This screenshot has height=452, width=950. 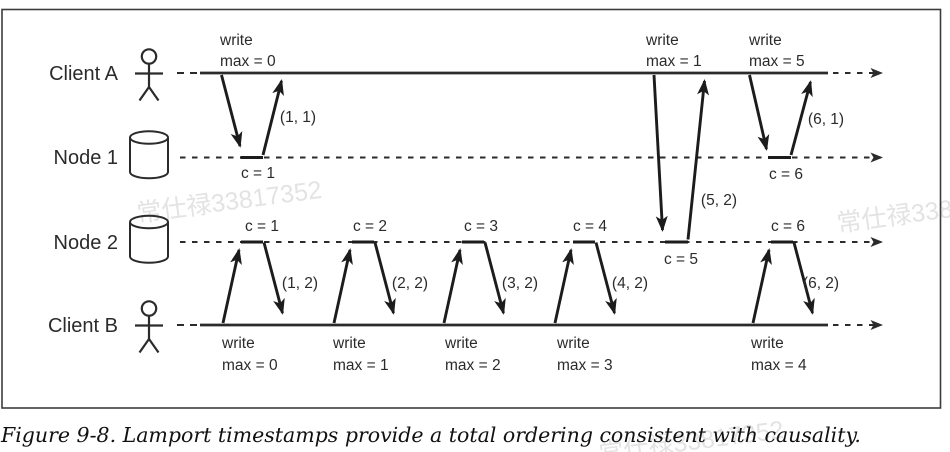 What do you see at coordinates (83, 200) in the screenshot?
I see `lane-labels: Client A Node 1 Node 2 Client B` at bounding box center [83, 200].